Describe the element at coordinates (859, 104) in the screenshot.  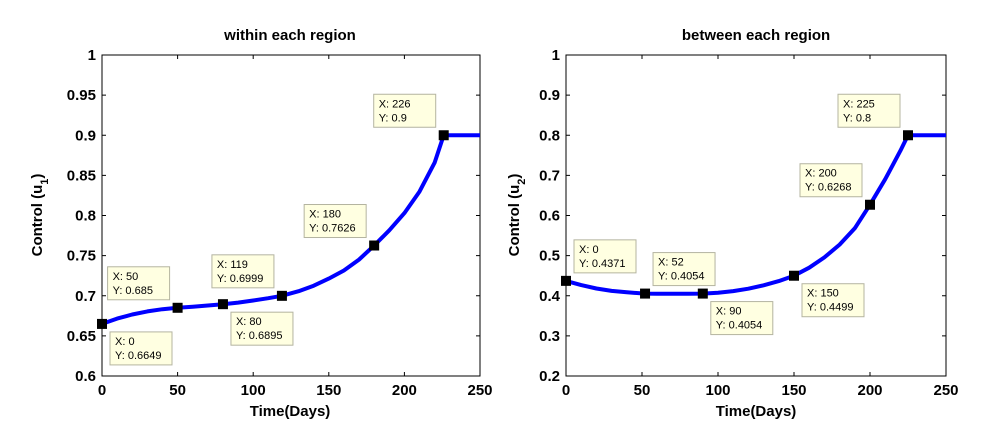
I see `datatip-x-text: X: 225` at that location.